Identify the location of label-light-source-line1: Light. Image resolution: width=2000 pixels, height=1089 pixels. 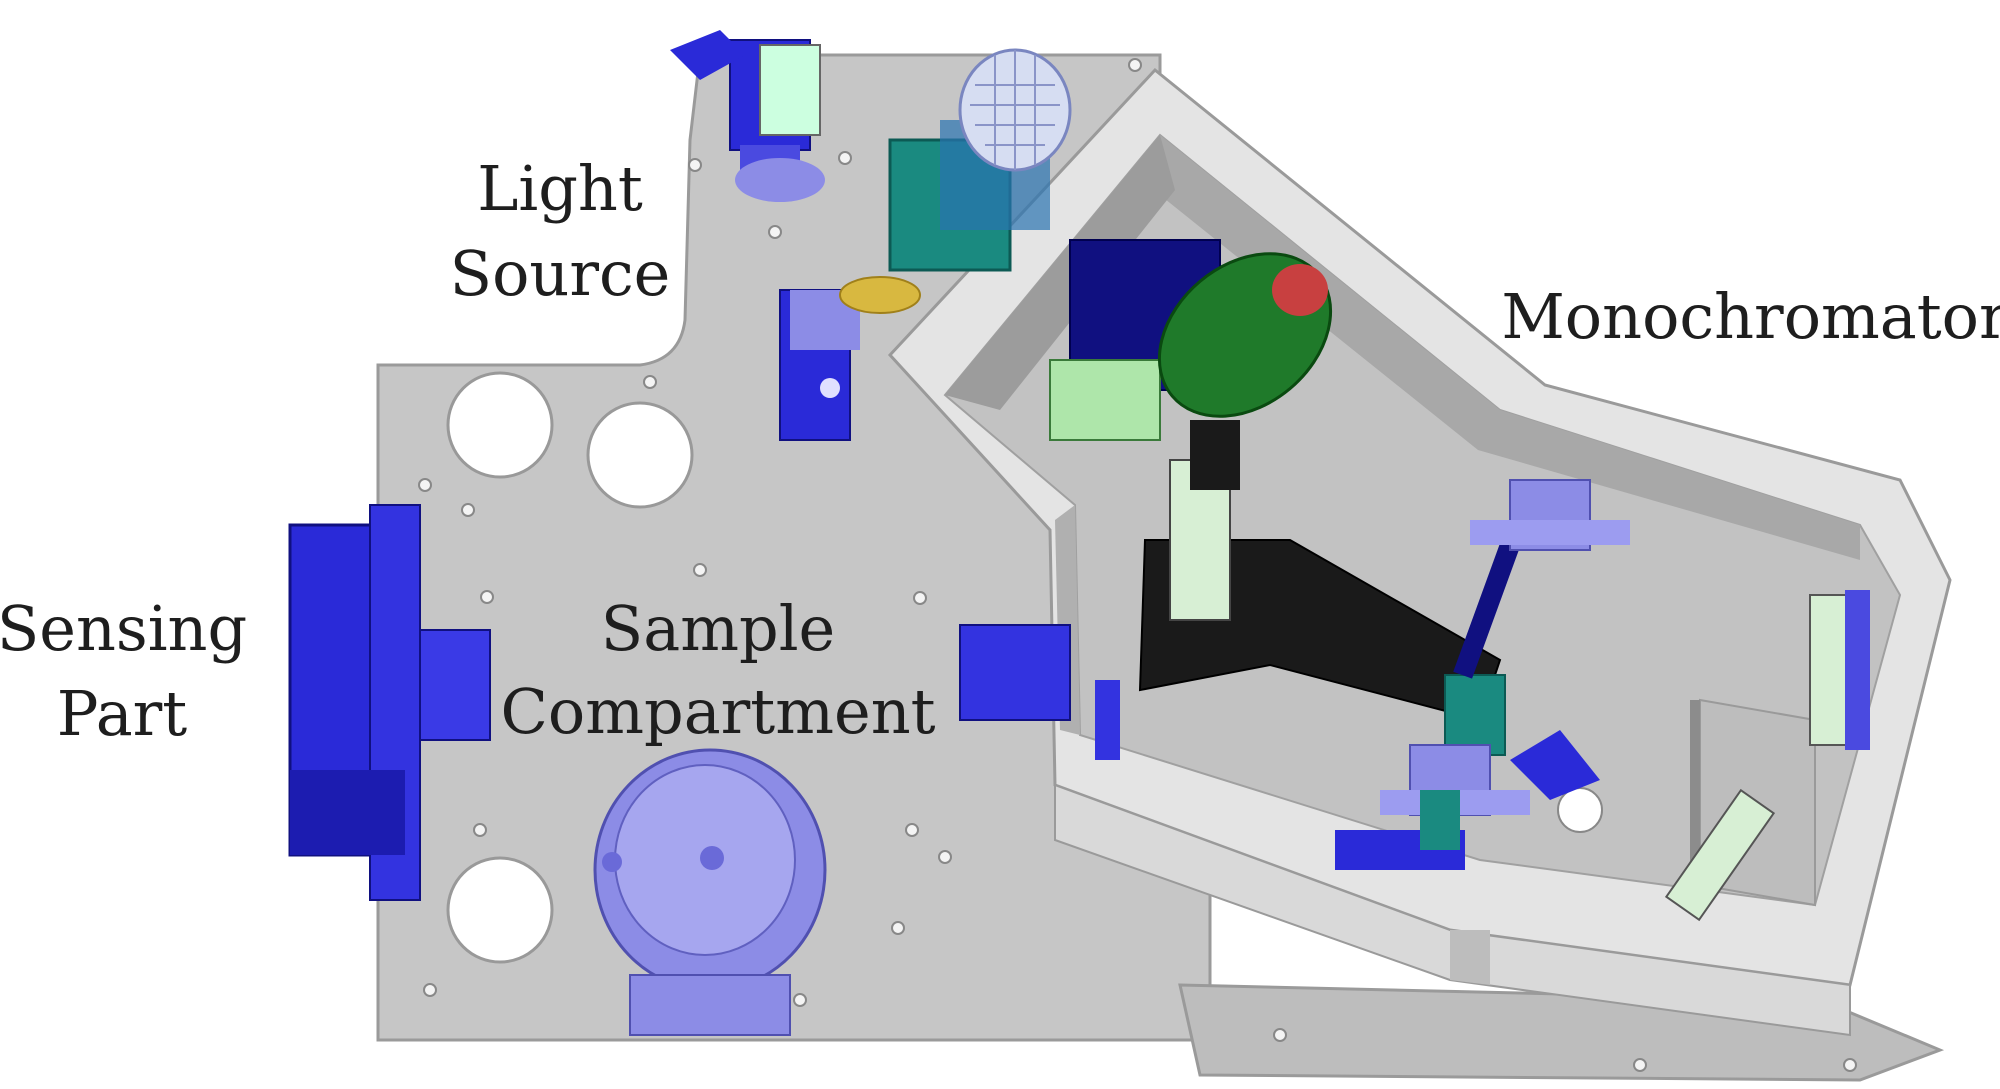
(560, 188).